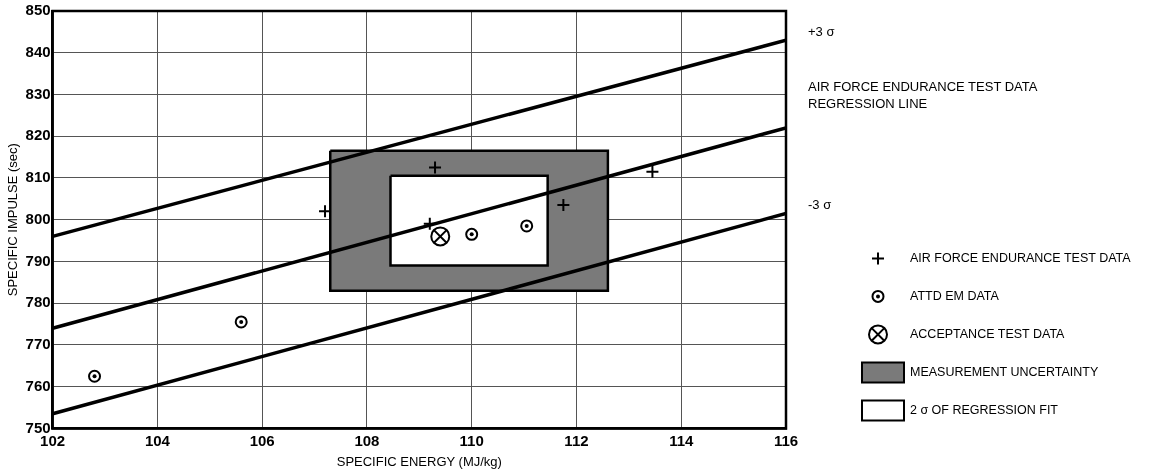 The image size is (1158, 472). Describe the element at coordinates (988, 333) in the screenshot. I see `legend-label: ACCEPTANCE TEST DATA` at that location.